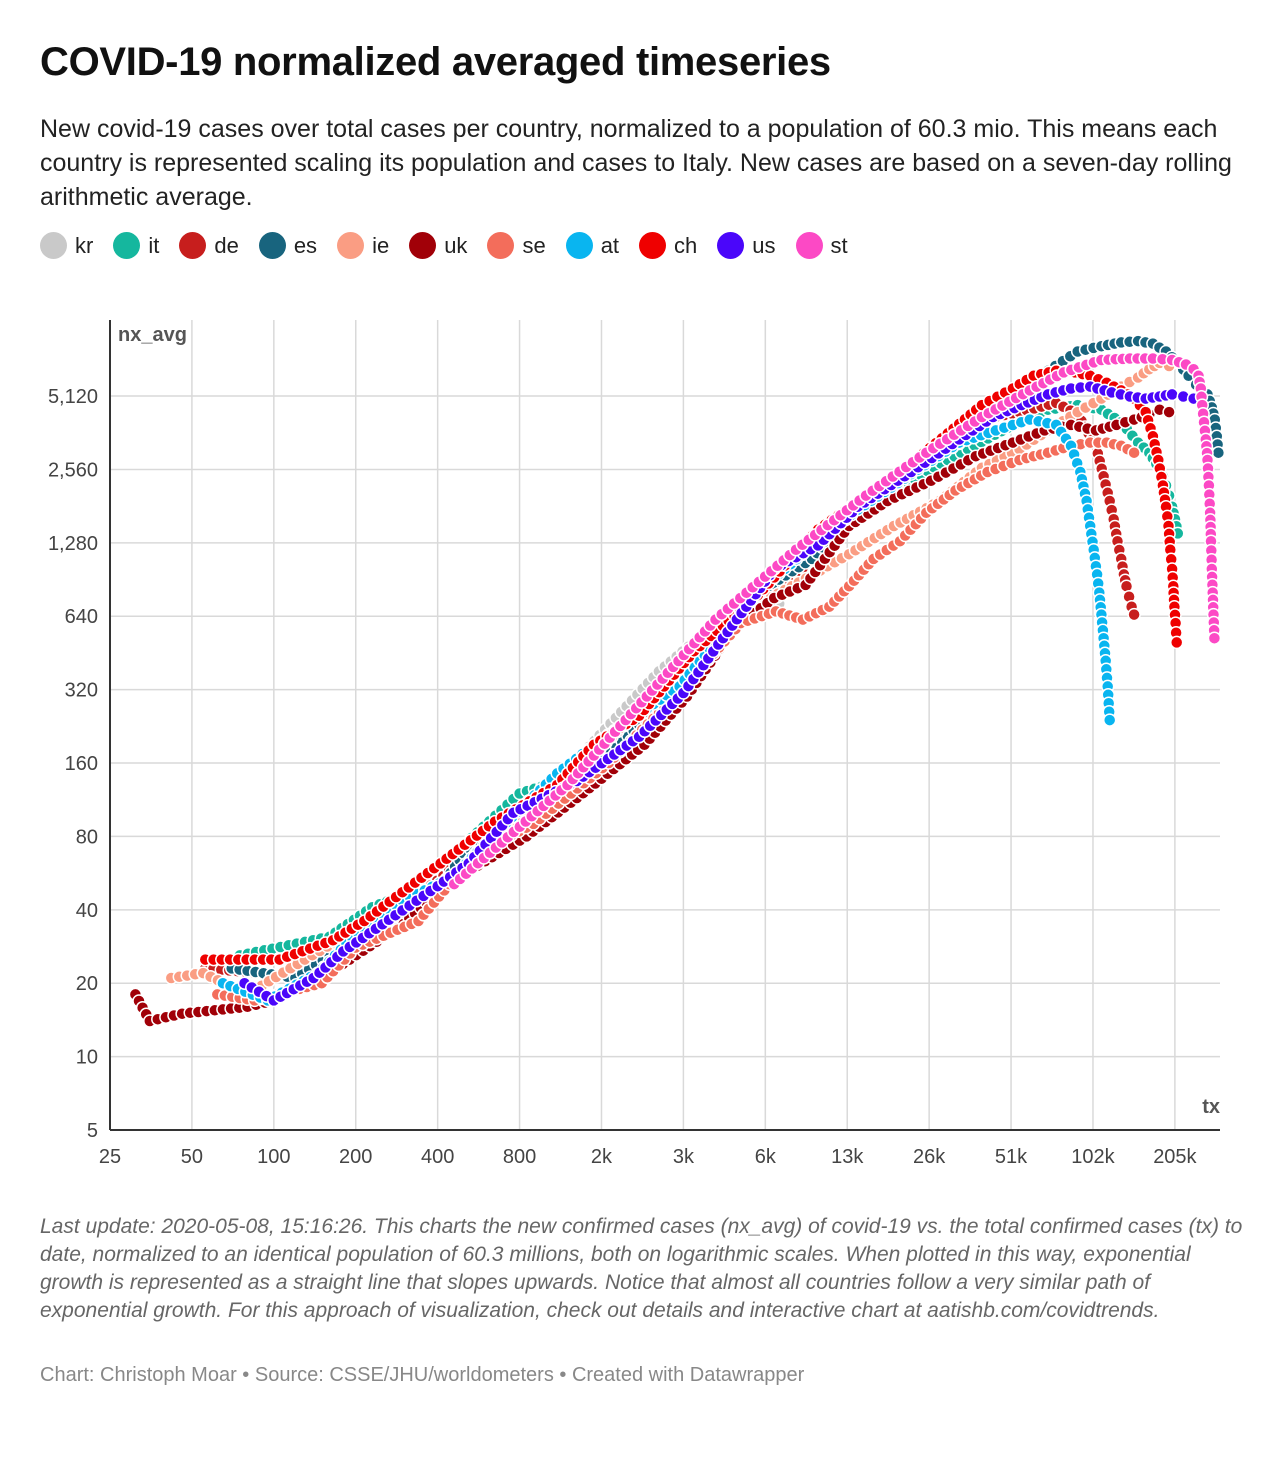 The width and height of the screenshot is (1280, 1460). What do you see at coordinates (87, 1058) in the screenshot?
I see `y-tick-label: 10` at bounding box center [87, 1058].